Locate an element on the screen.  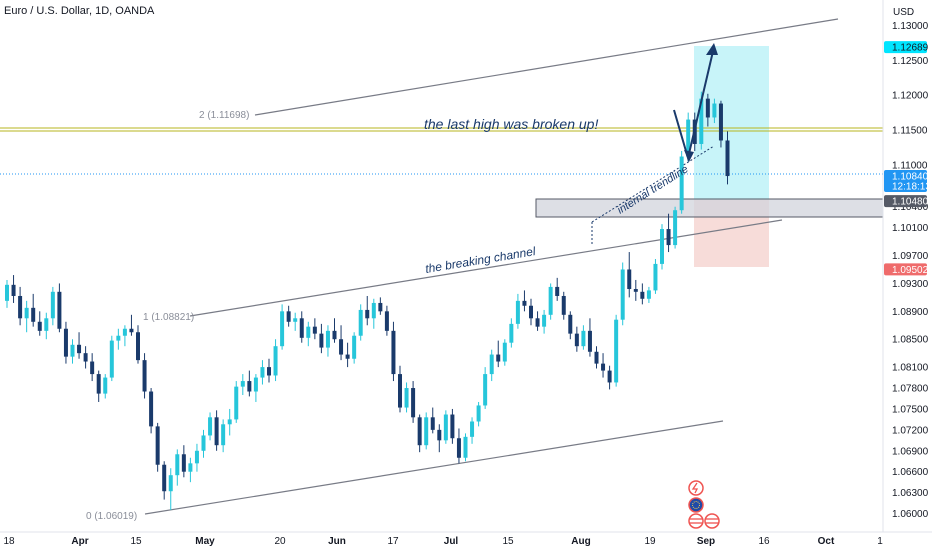
time-tick-label: 17 is located at coordinates (393, 541).